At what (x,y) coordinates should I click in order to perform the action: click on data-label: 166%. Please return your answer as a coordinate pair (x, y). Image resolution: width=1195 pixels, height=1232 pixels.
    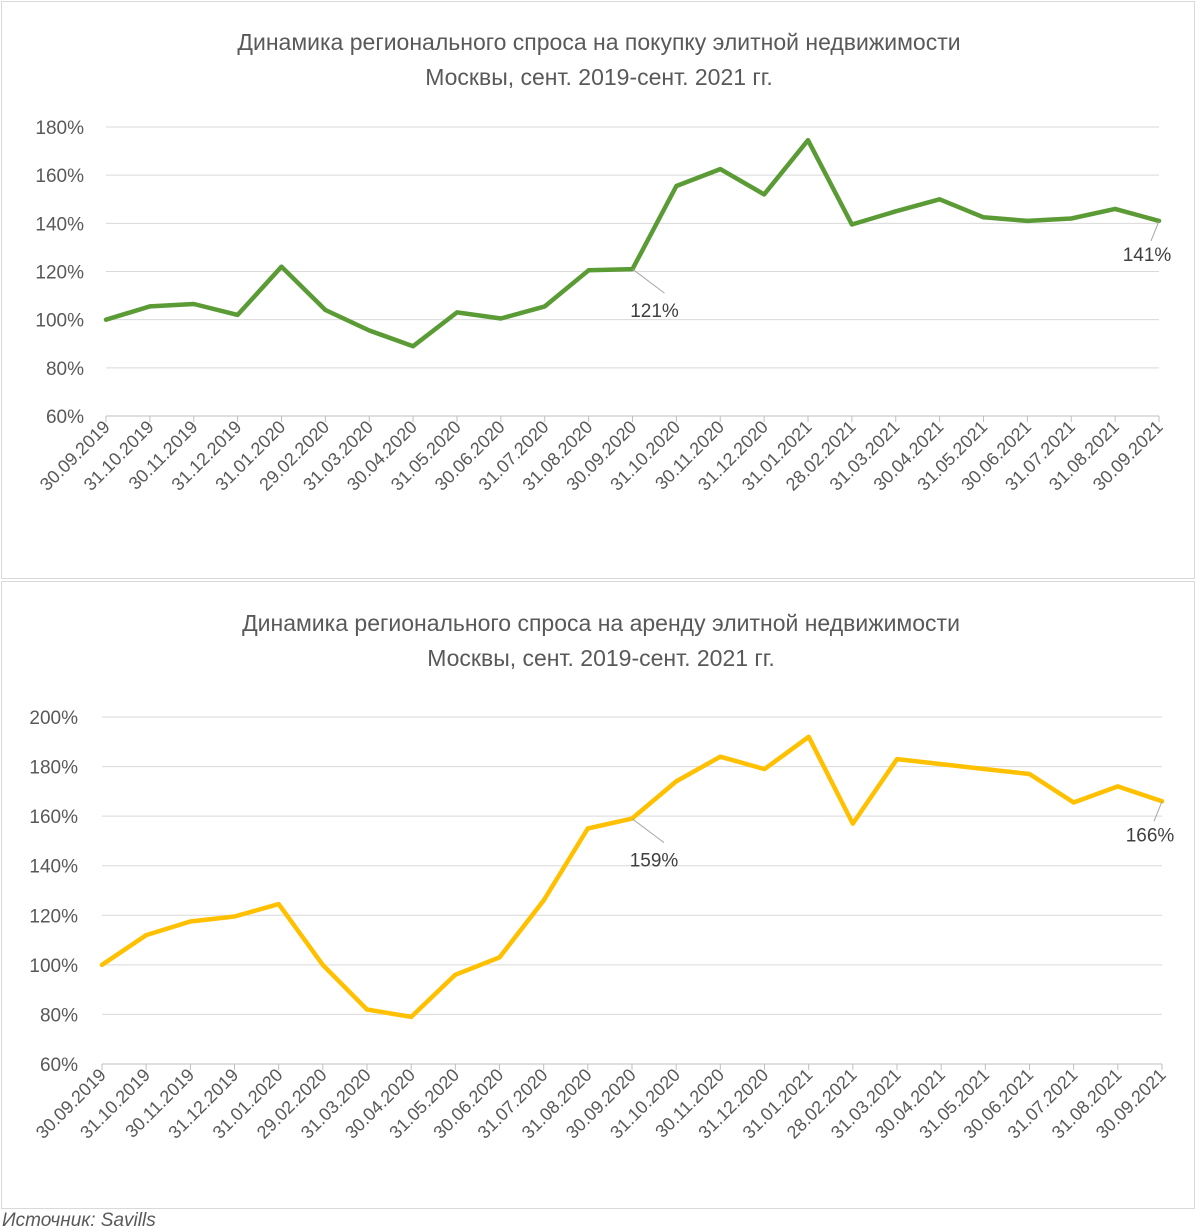
    Looking at the image, I should click on (1150, 835).